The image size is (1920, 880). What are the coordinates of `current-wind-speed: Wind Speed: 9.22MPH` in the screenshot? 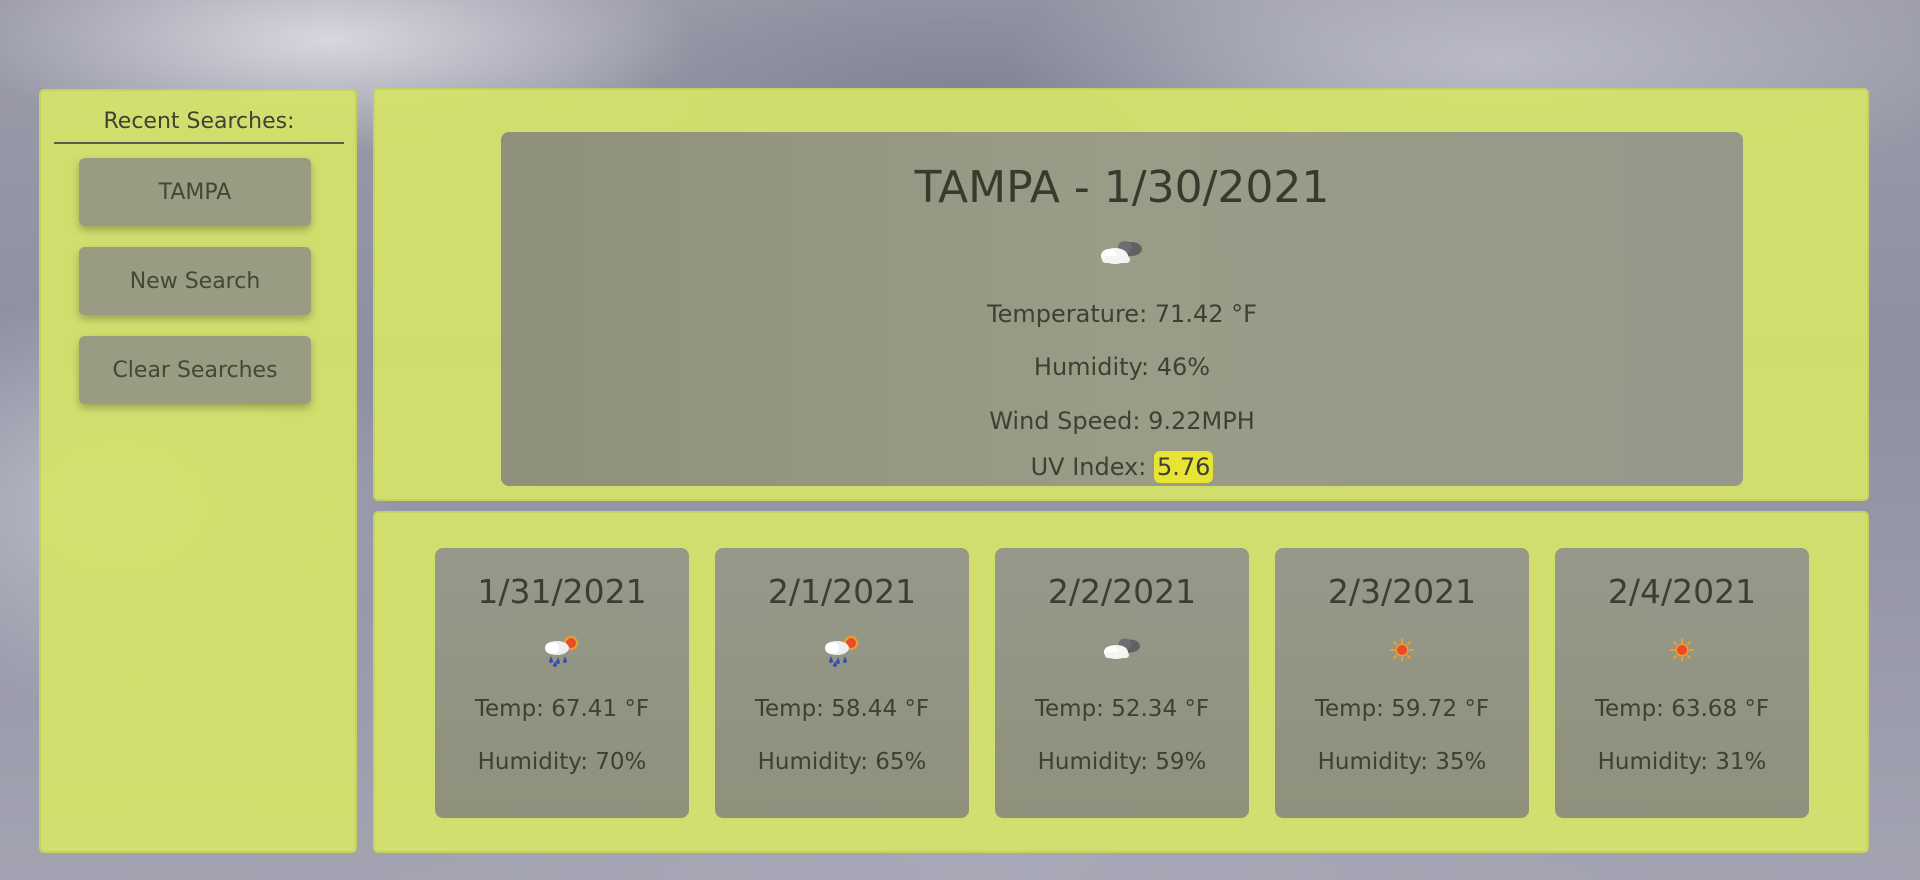 It's located at (1122, 421).